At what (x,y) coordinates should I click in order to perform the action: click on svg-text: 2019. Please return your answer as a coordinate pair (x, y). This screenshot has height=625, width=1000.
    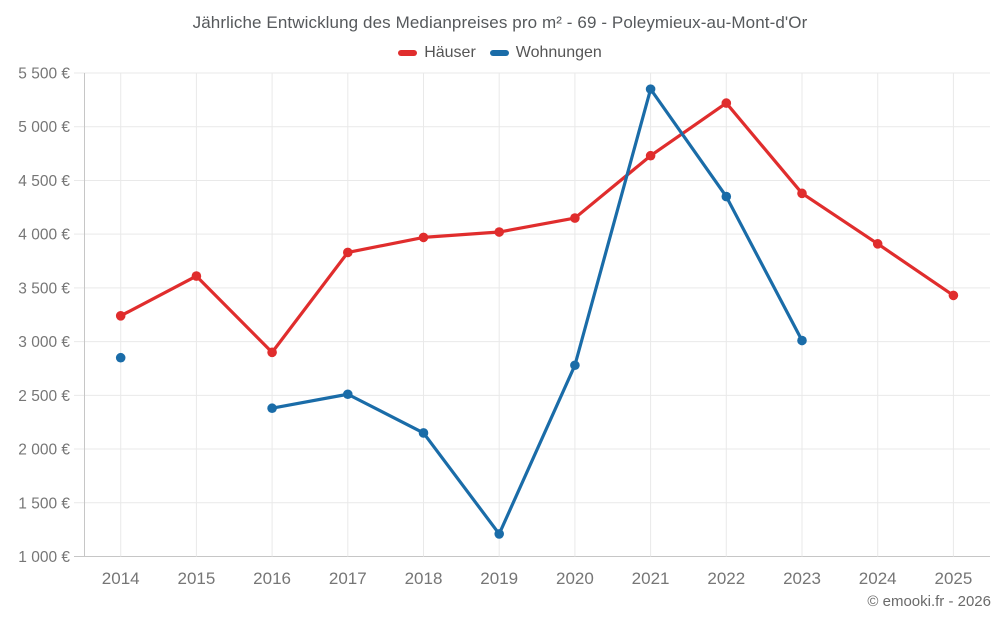
    Looking at the image, I should click on (499, 578).